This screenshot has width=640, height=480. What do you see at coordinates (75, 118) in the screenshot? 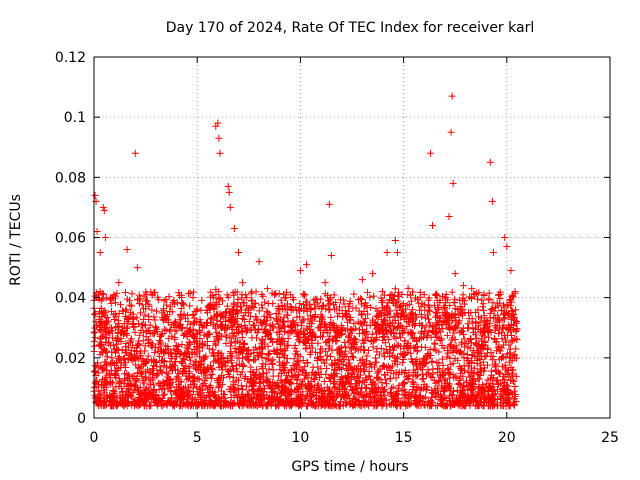
I see `y-tick-label: 0.1` at bounding box center [75, 118].